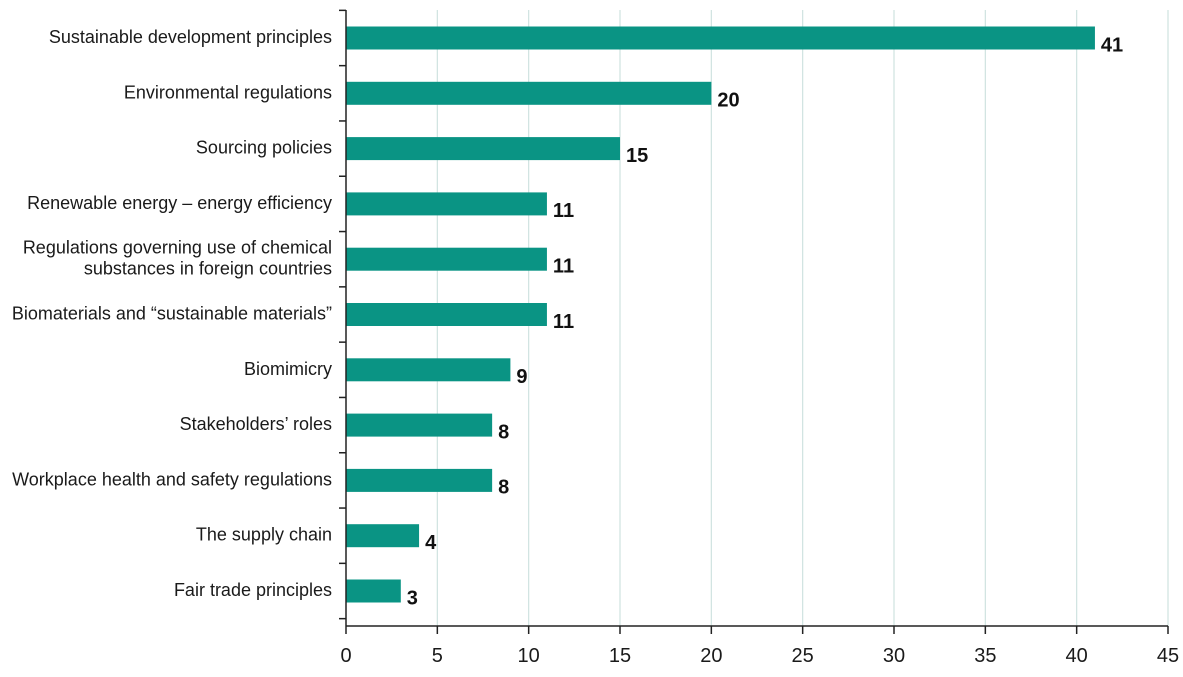 The width and height of the screenshot is (1183, 677). Describe the element at coordinates (894, 656) in the screenshot. I see `x-tick-label: 30` at that location.